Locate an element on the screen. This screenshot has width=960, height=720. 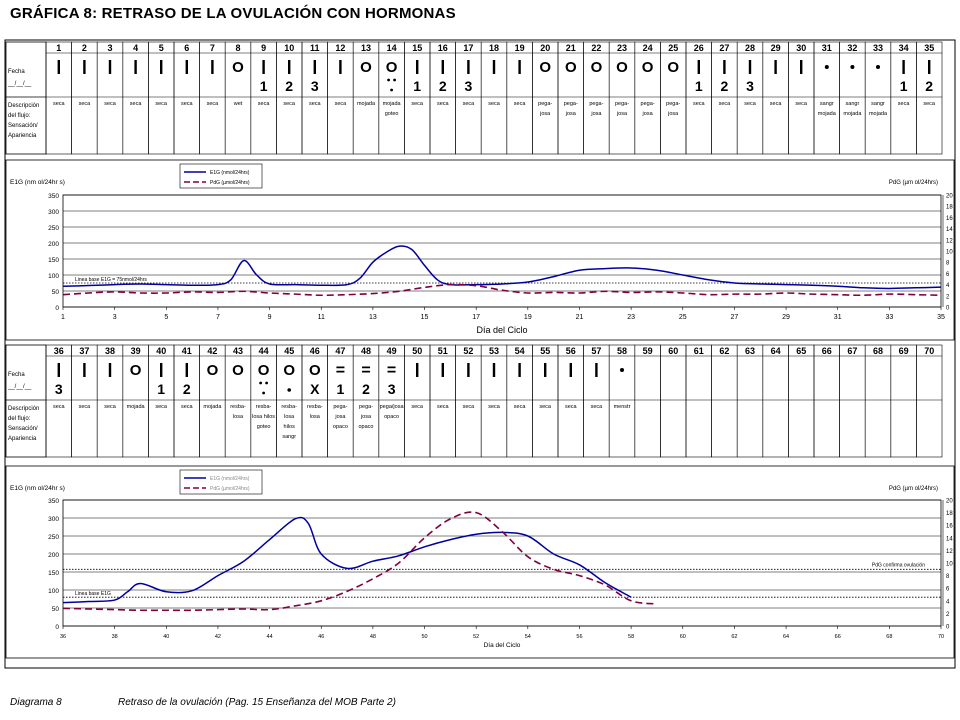
fecha-format: __/__/__ is located at coordinates (19, 84).